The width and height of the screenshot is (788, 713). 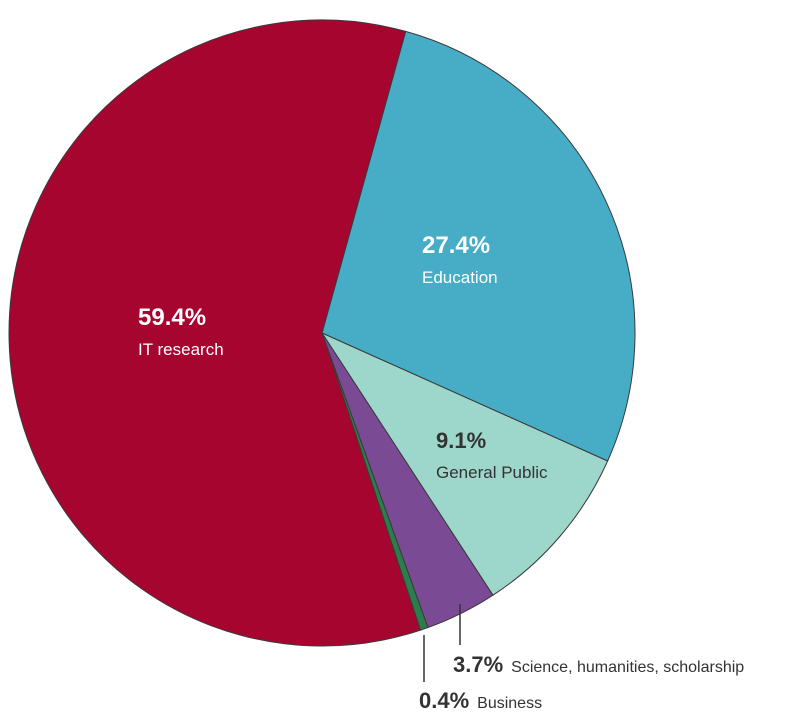 What do you see at coordinates (172, 317) in the screenshot?
I see `slice-percent-it-research: 59.4%` at bounding box center [172, 317].